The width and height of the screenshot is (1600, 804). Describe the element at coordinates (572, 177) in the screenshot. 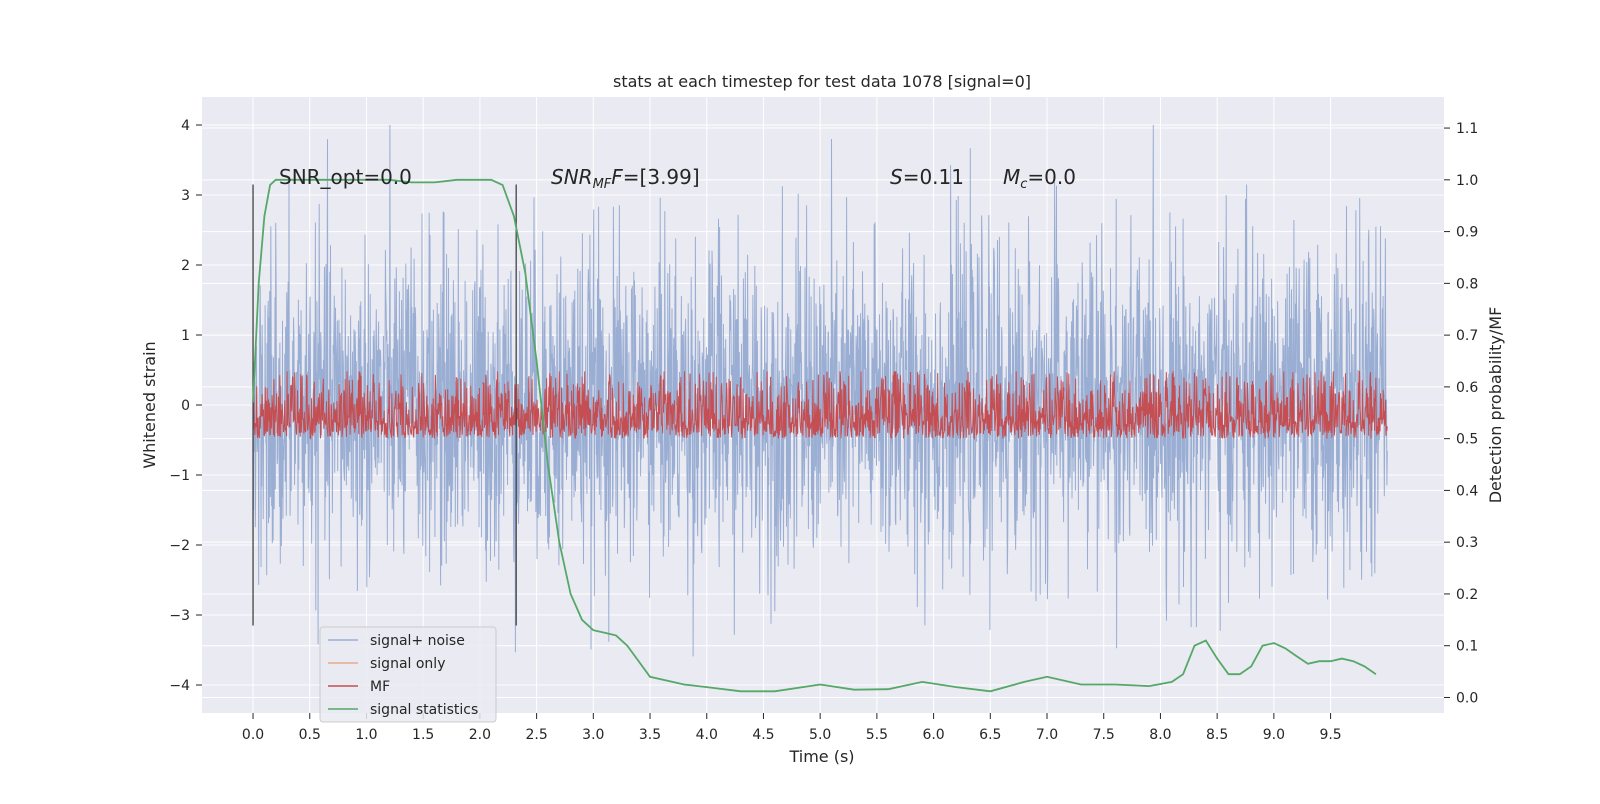

I see `snr-mf-symbol: SNR` at that location.